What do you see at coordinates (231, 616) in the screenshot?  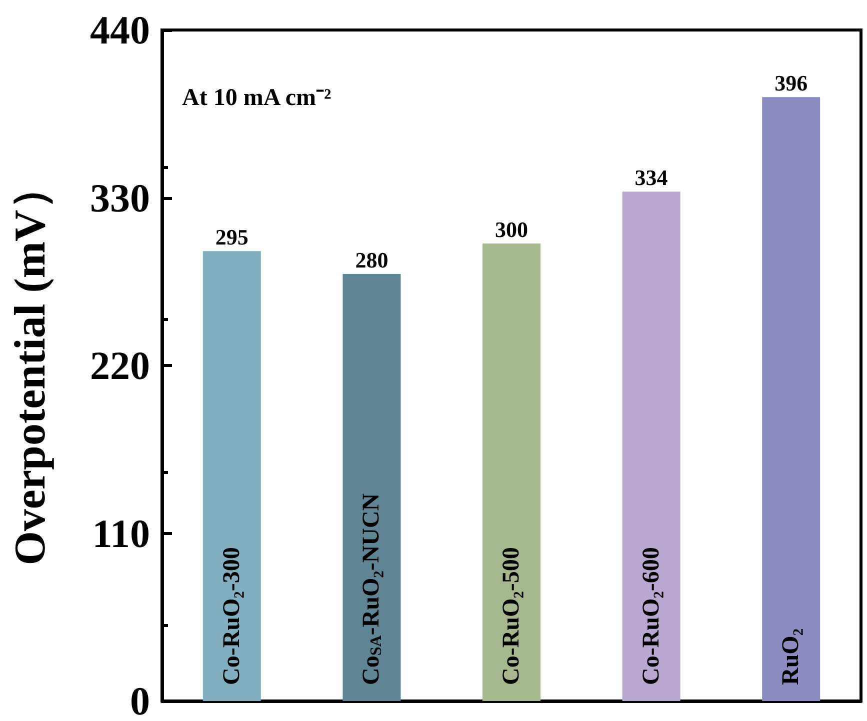 I see `x-tick-label: Co-RuO₂-300` at bounding box center [231, 616].